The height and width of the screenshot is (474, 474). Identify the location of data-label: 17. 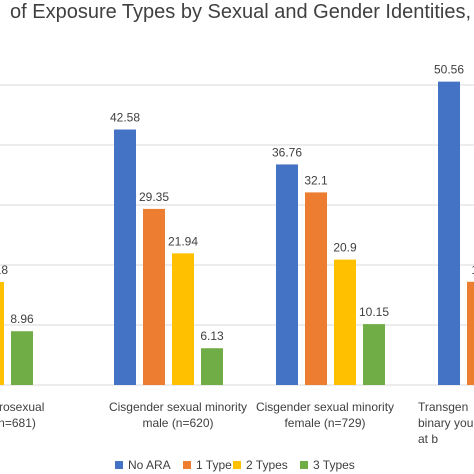
(472, 270).